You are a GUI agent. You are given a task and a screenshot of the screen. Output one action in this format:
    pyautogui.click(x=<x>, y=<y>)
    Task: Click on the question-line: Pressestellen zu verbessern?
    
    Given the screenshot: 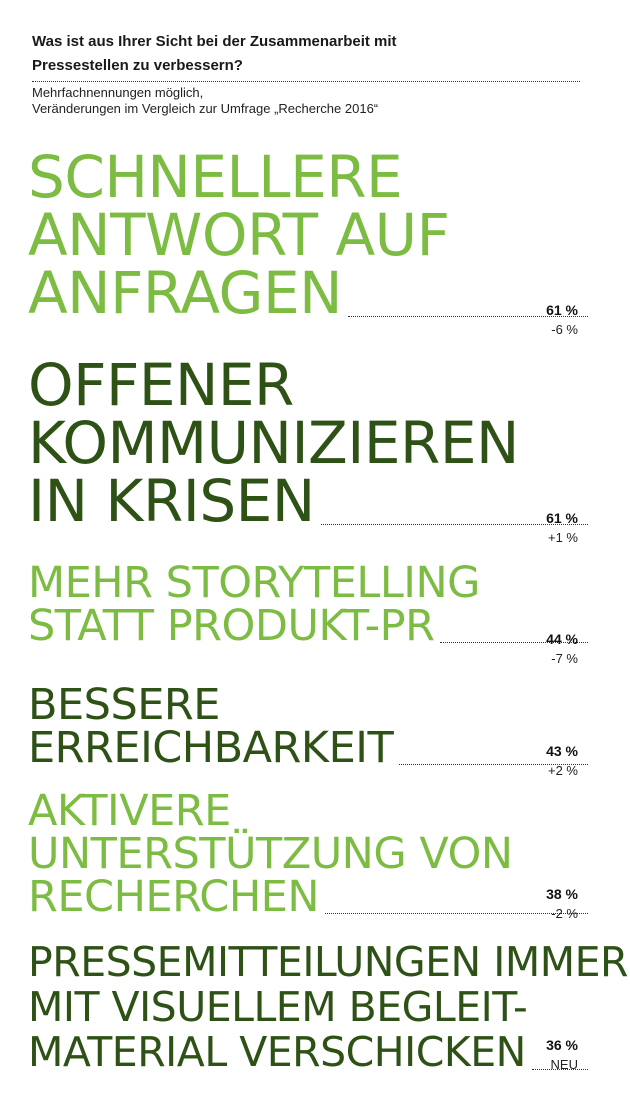 What is the action you would take?
    pyautogui.click(x=137, y=65)
    